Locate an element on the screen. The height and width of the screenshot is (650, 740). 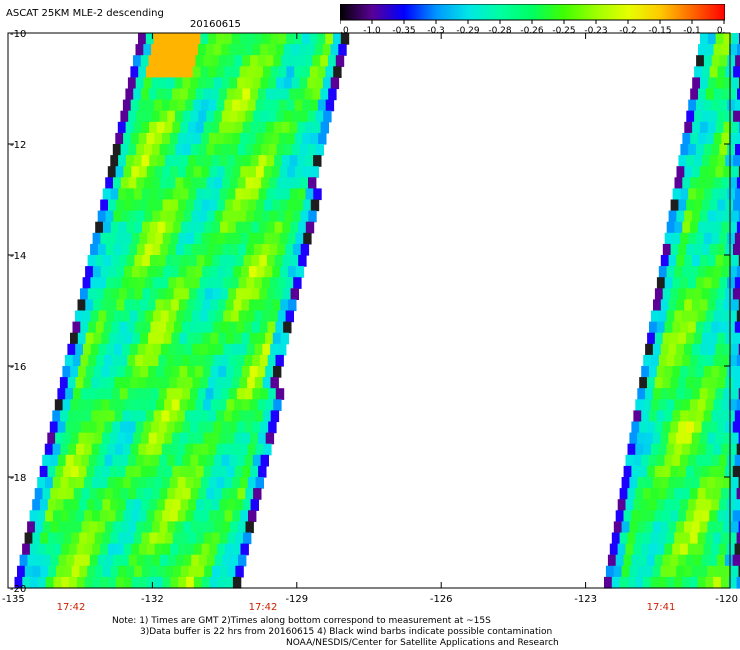
time-label: 17:41 is located at coordinates (661, 607).